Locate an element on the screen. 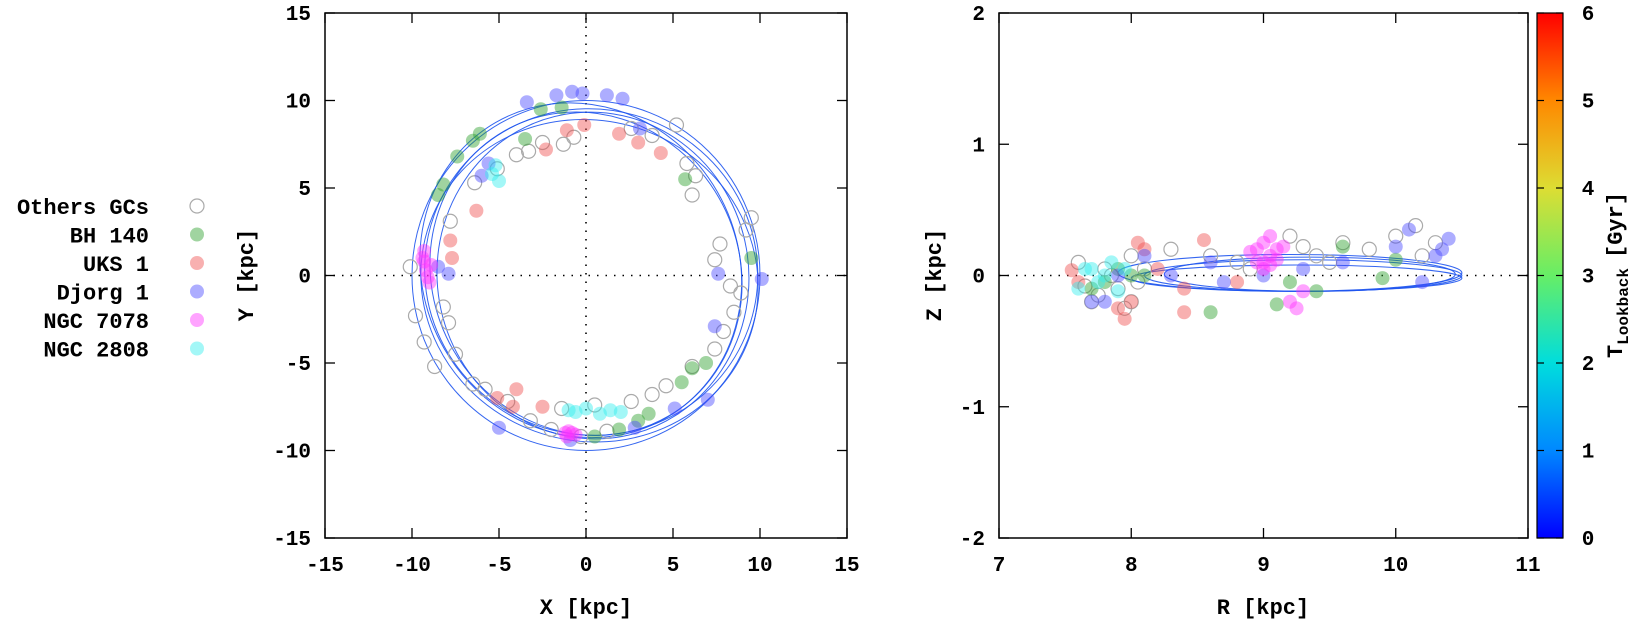 The height and width of the screenshot is (625, 1631). xy-ytick-label: -10 is located at coordinates (292, 453).